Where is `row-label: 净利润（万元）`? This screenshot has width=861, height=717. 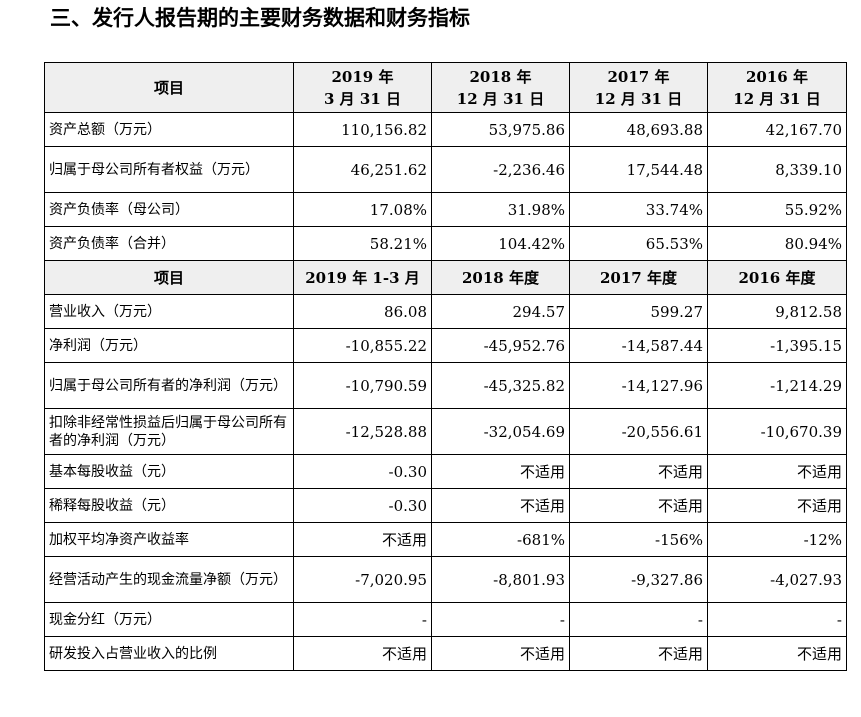 row-label: 净利润（万元） is located at coordinates (169, 345).